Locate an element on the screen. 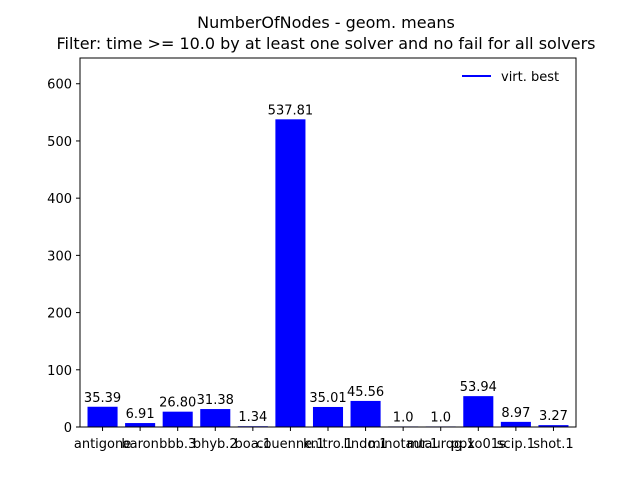 The width and height of the screenshot is (640, 480). data-label: 45.56 is located at coordinates (365, 392).